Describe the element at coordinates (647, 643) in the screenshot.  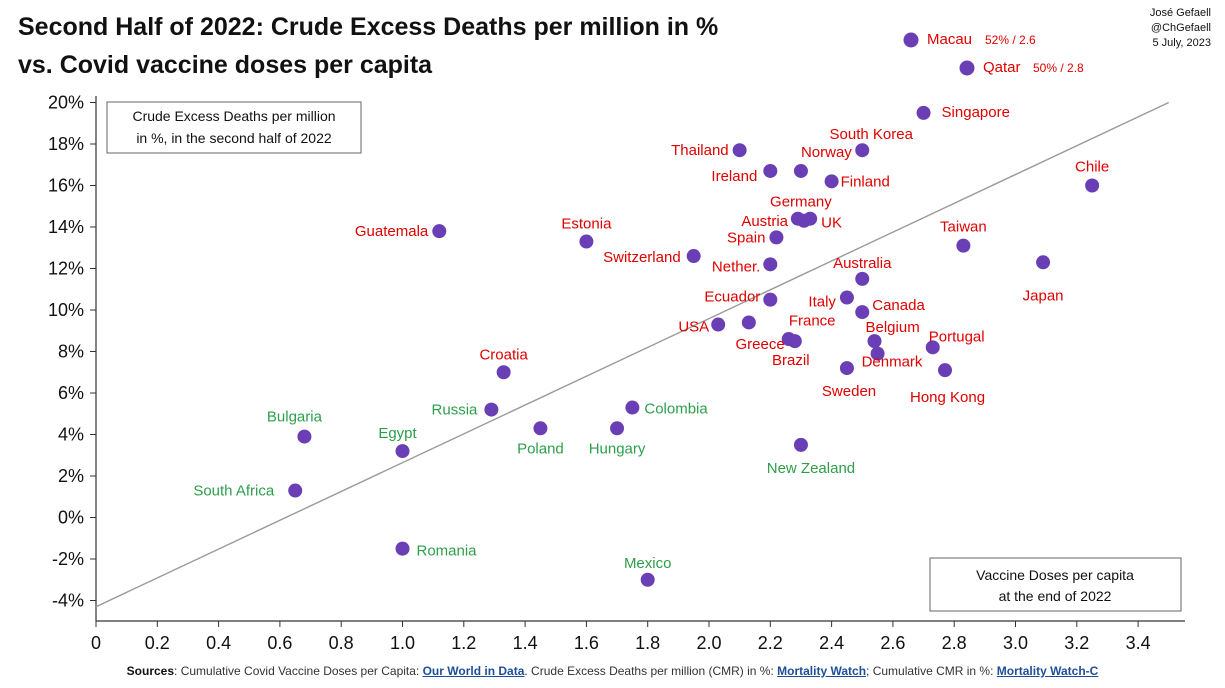
I see `x-tick-label: 1.8` at that location.